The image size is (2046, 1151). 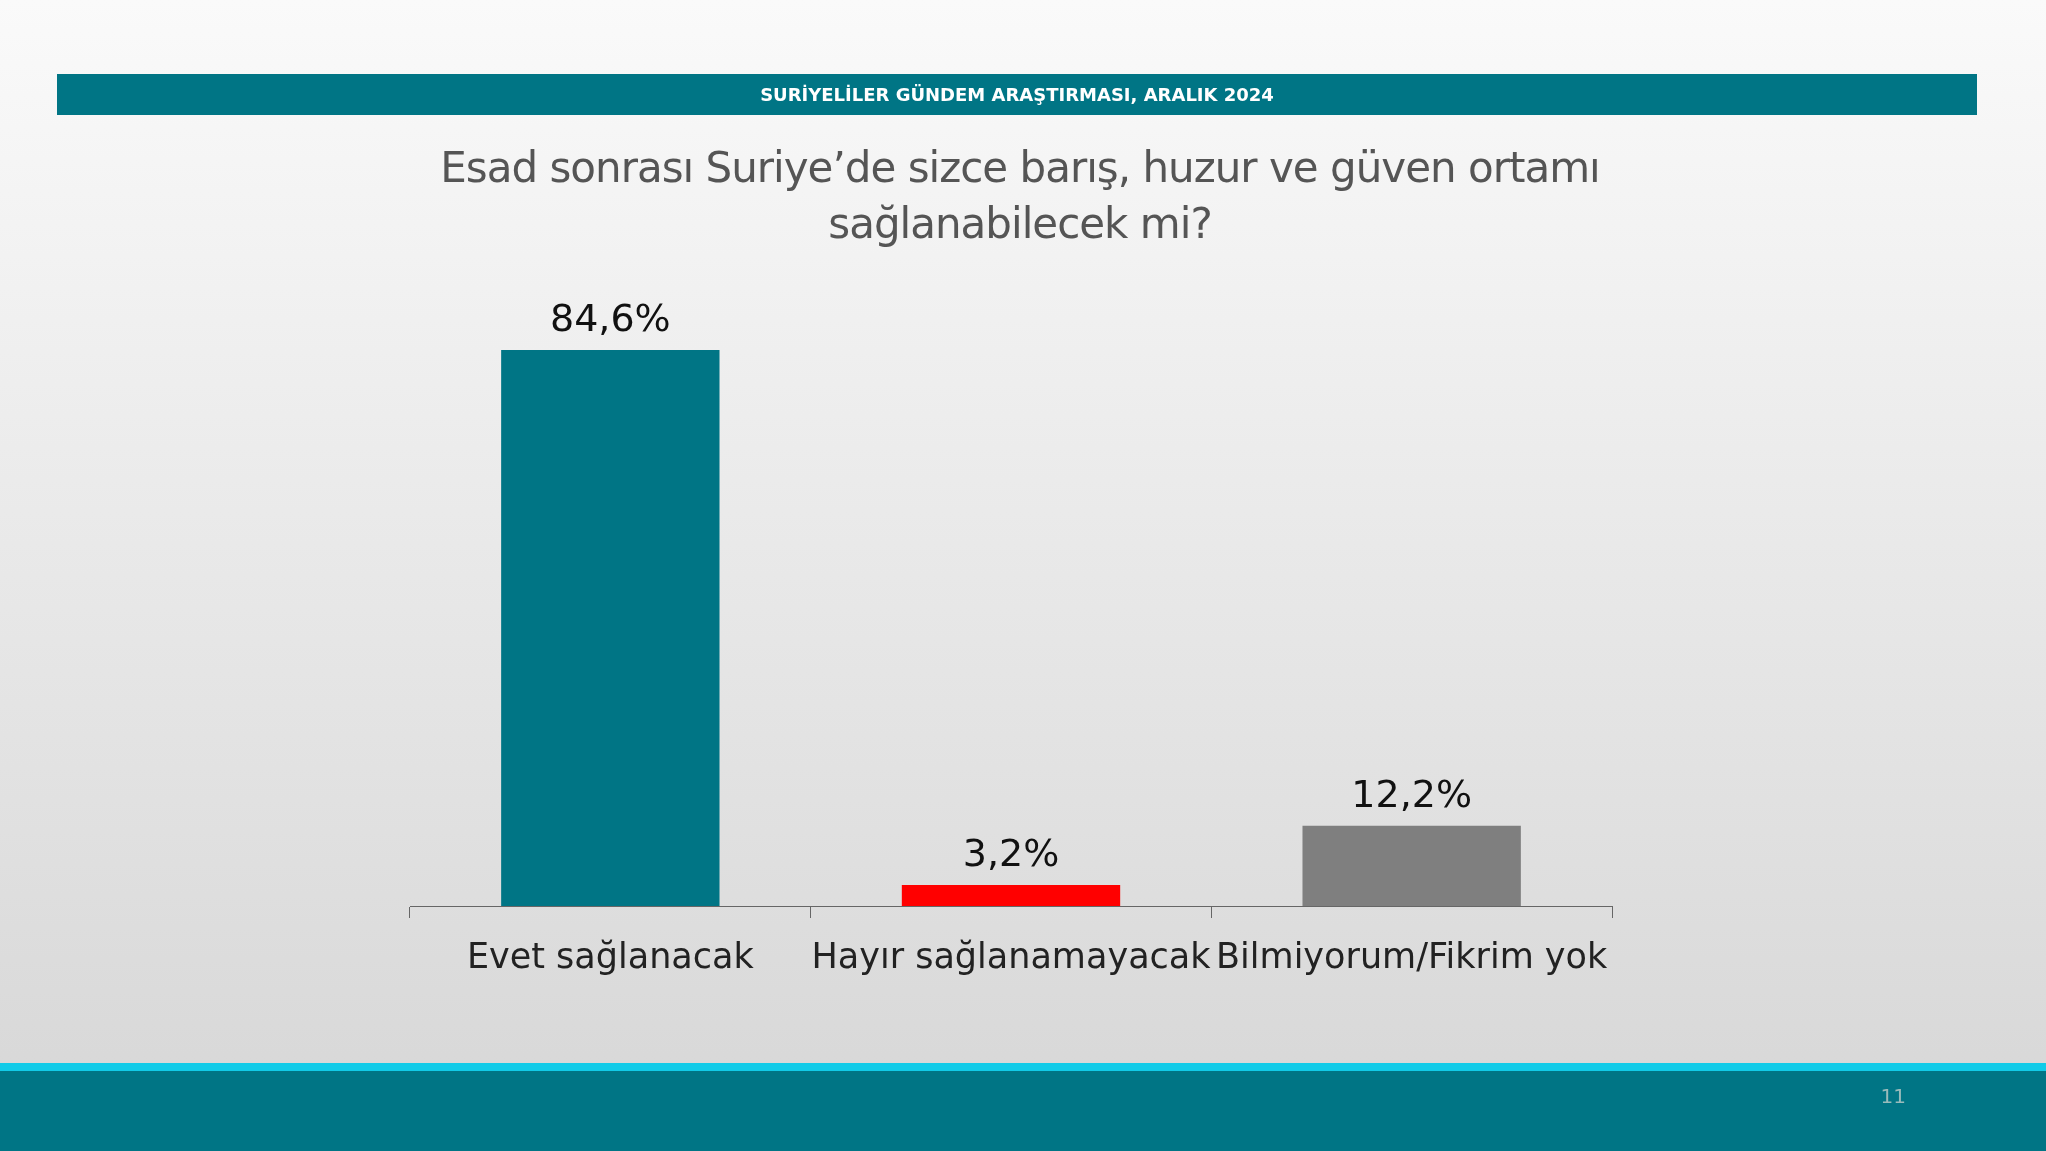 I want to click on x-tick-label: Evet sağlanacak, so click(x=610, y=956).